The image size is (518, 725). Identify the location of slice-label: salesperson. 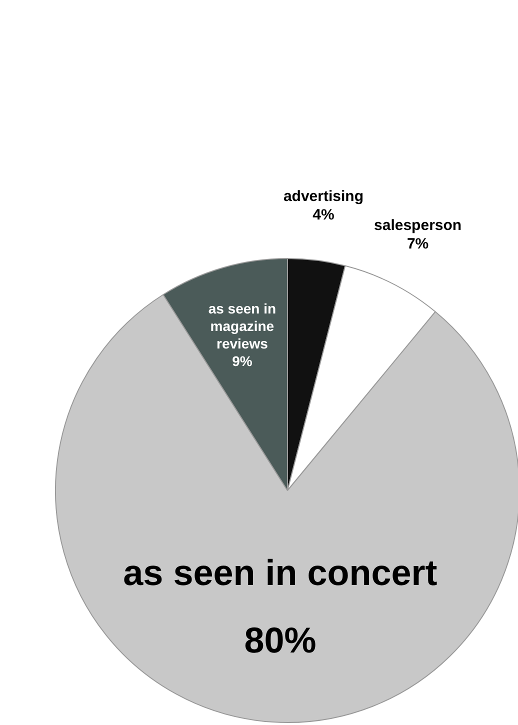
(418, 225).